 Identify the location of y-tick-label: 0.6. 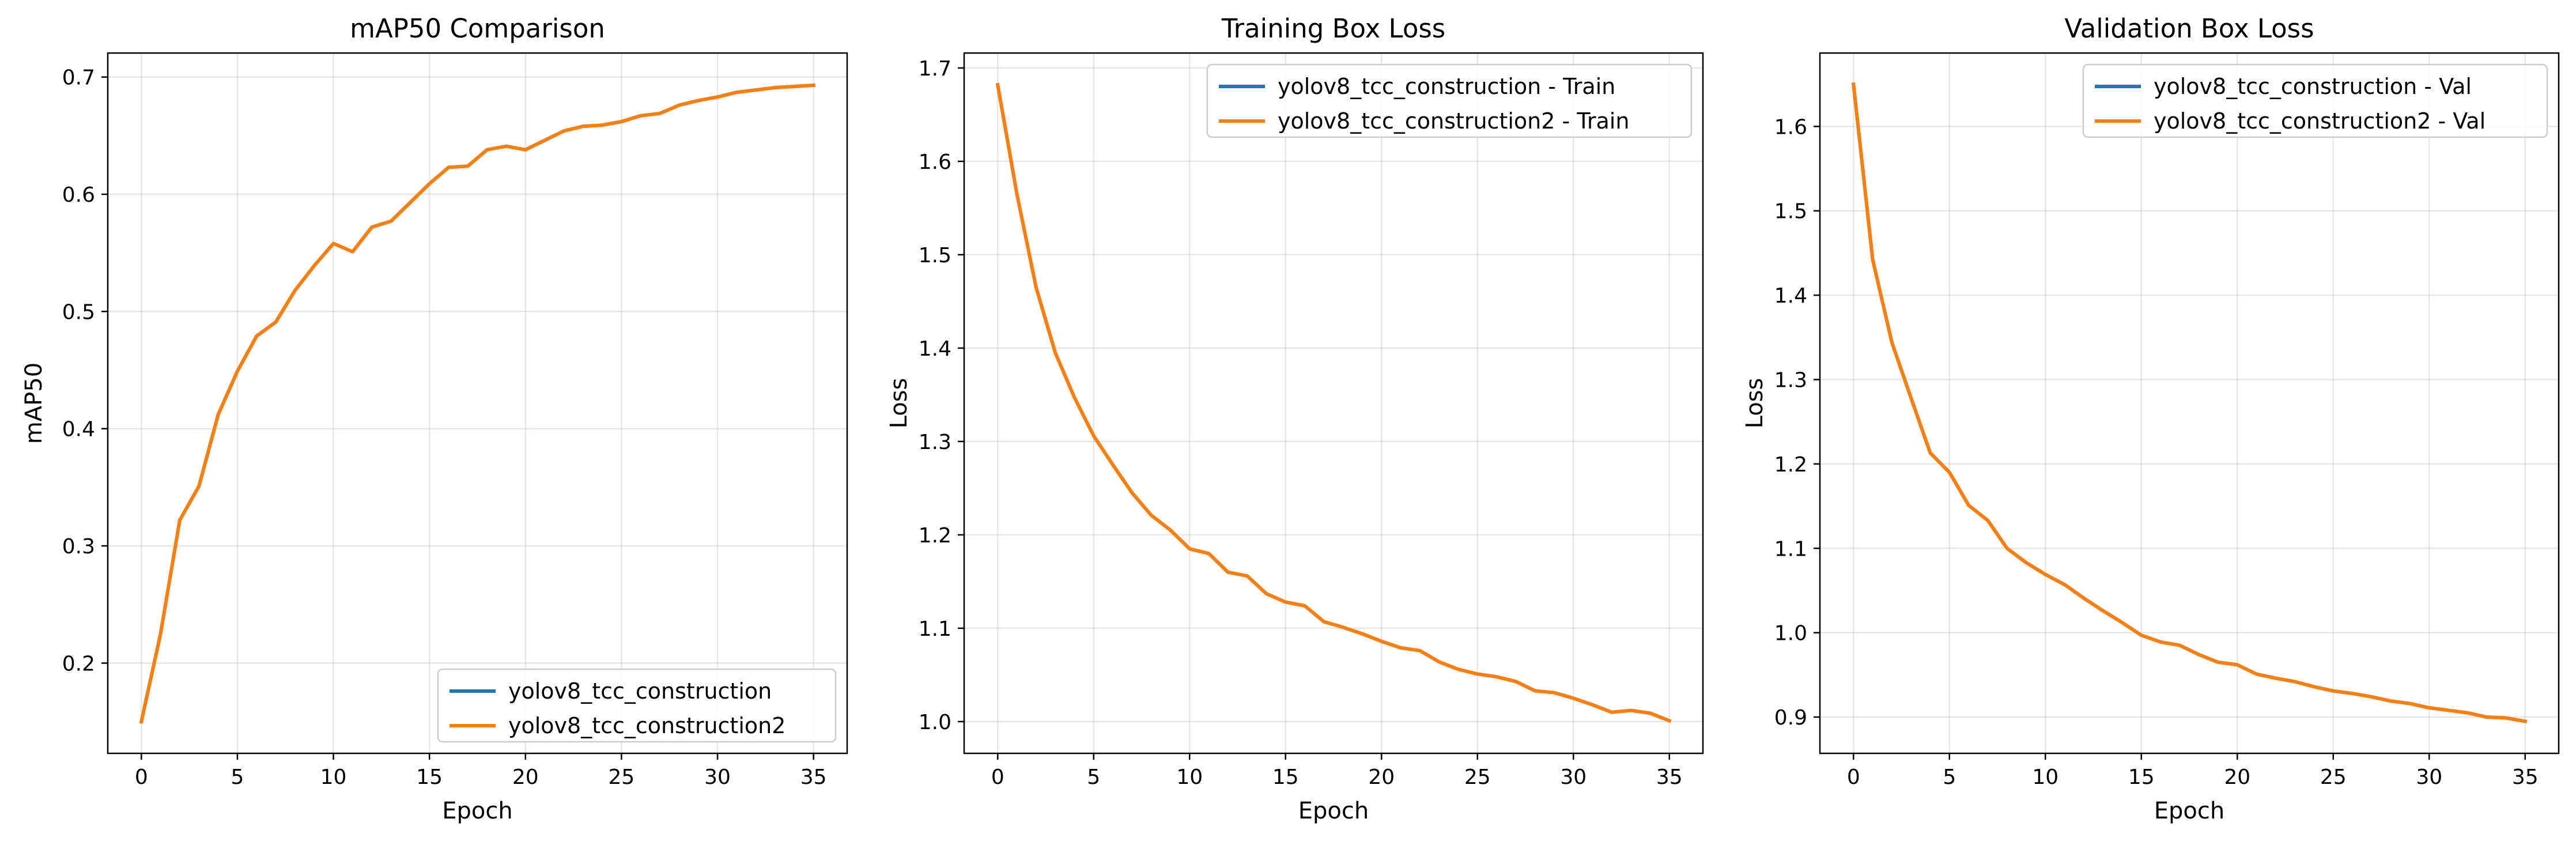
(78, 195).